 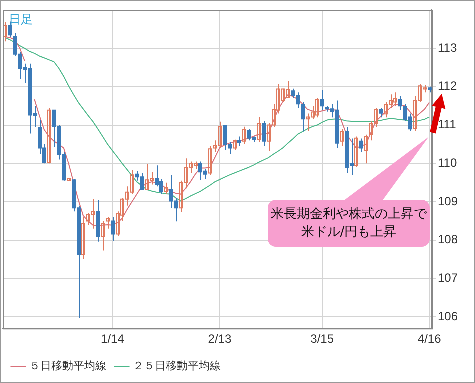 I want to click on y-tick-label: 109, so click(x=448, y=201).